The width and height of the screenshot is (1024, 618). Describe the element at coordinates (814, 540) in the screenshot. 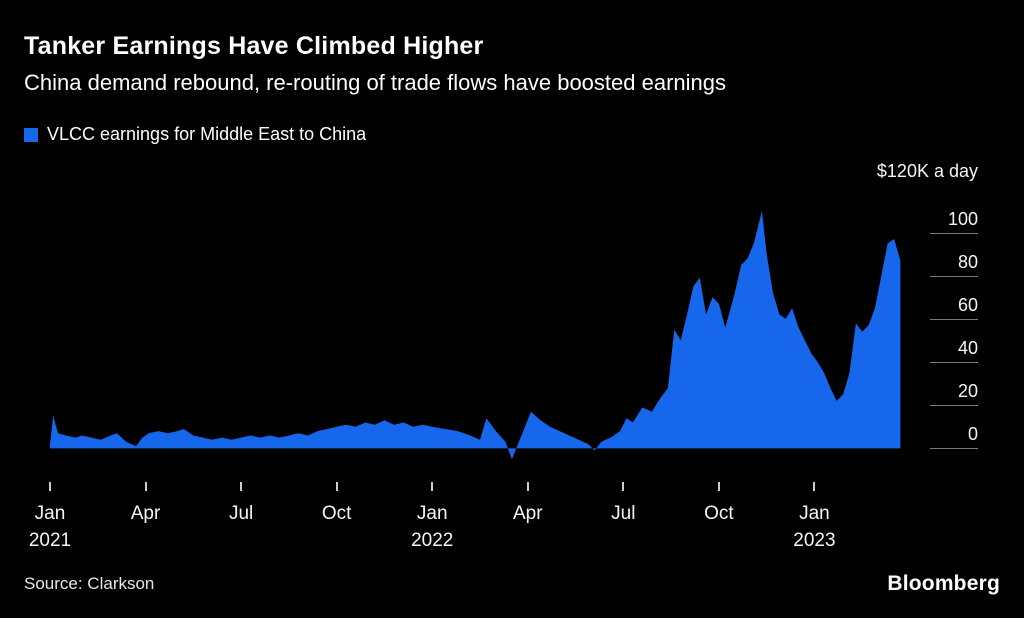

I see `x-tick-label-line: 2023` at that location.